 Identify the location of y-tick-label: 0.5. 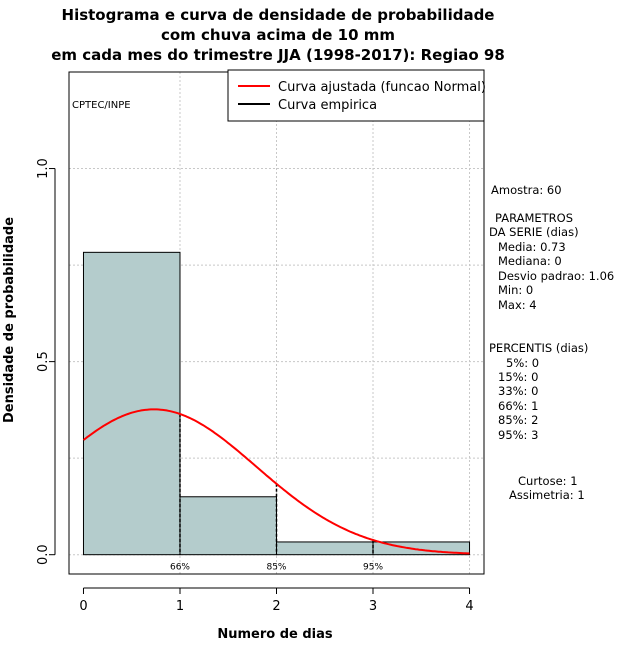
(43, 361).